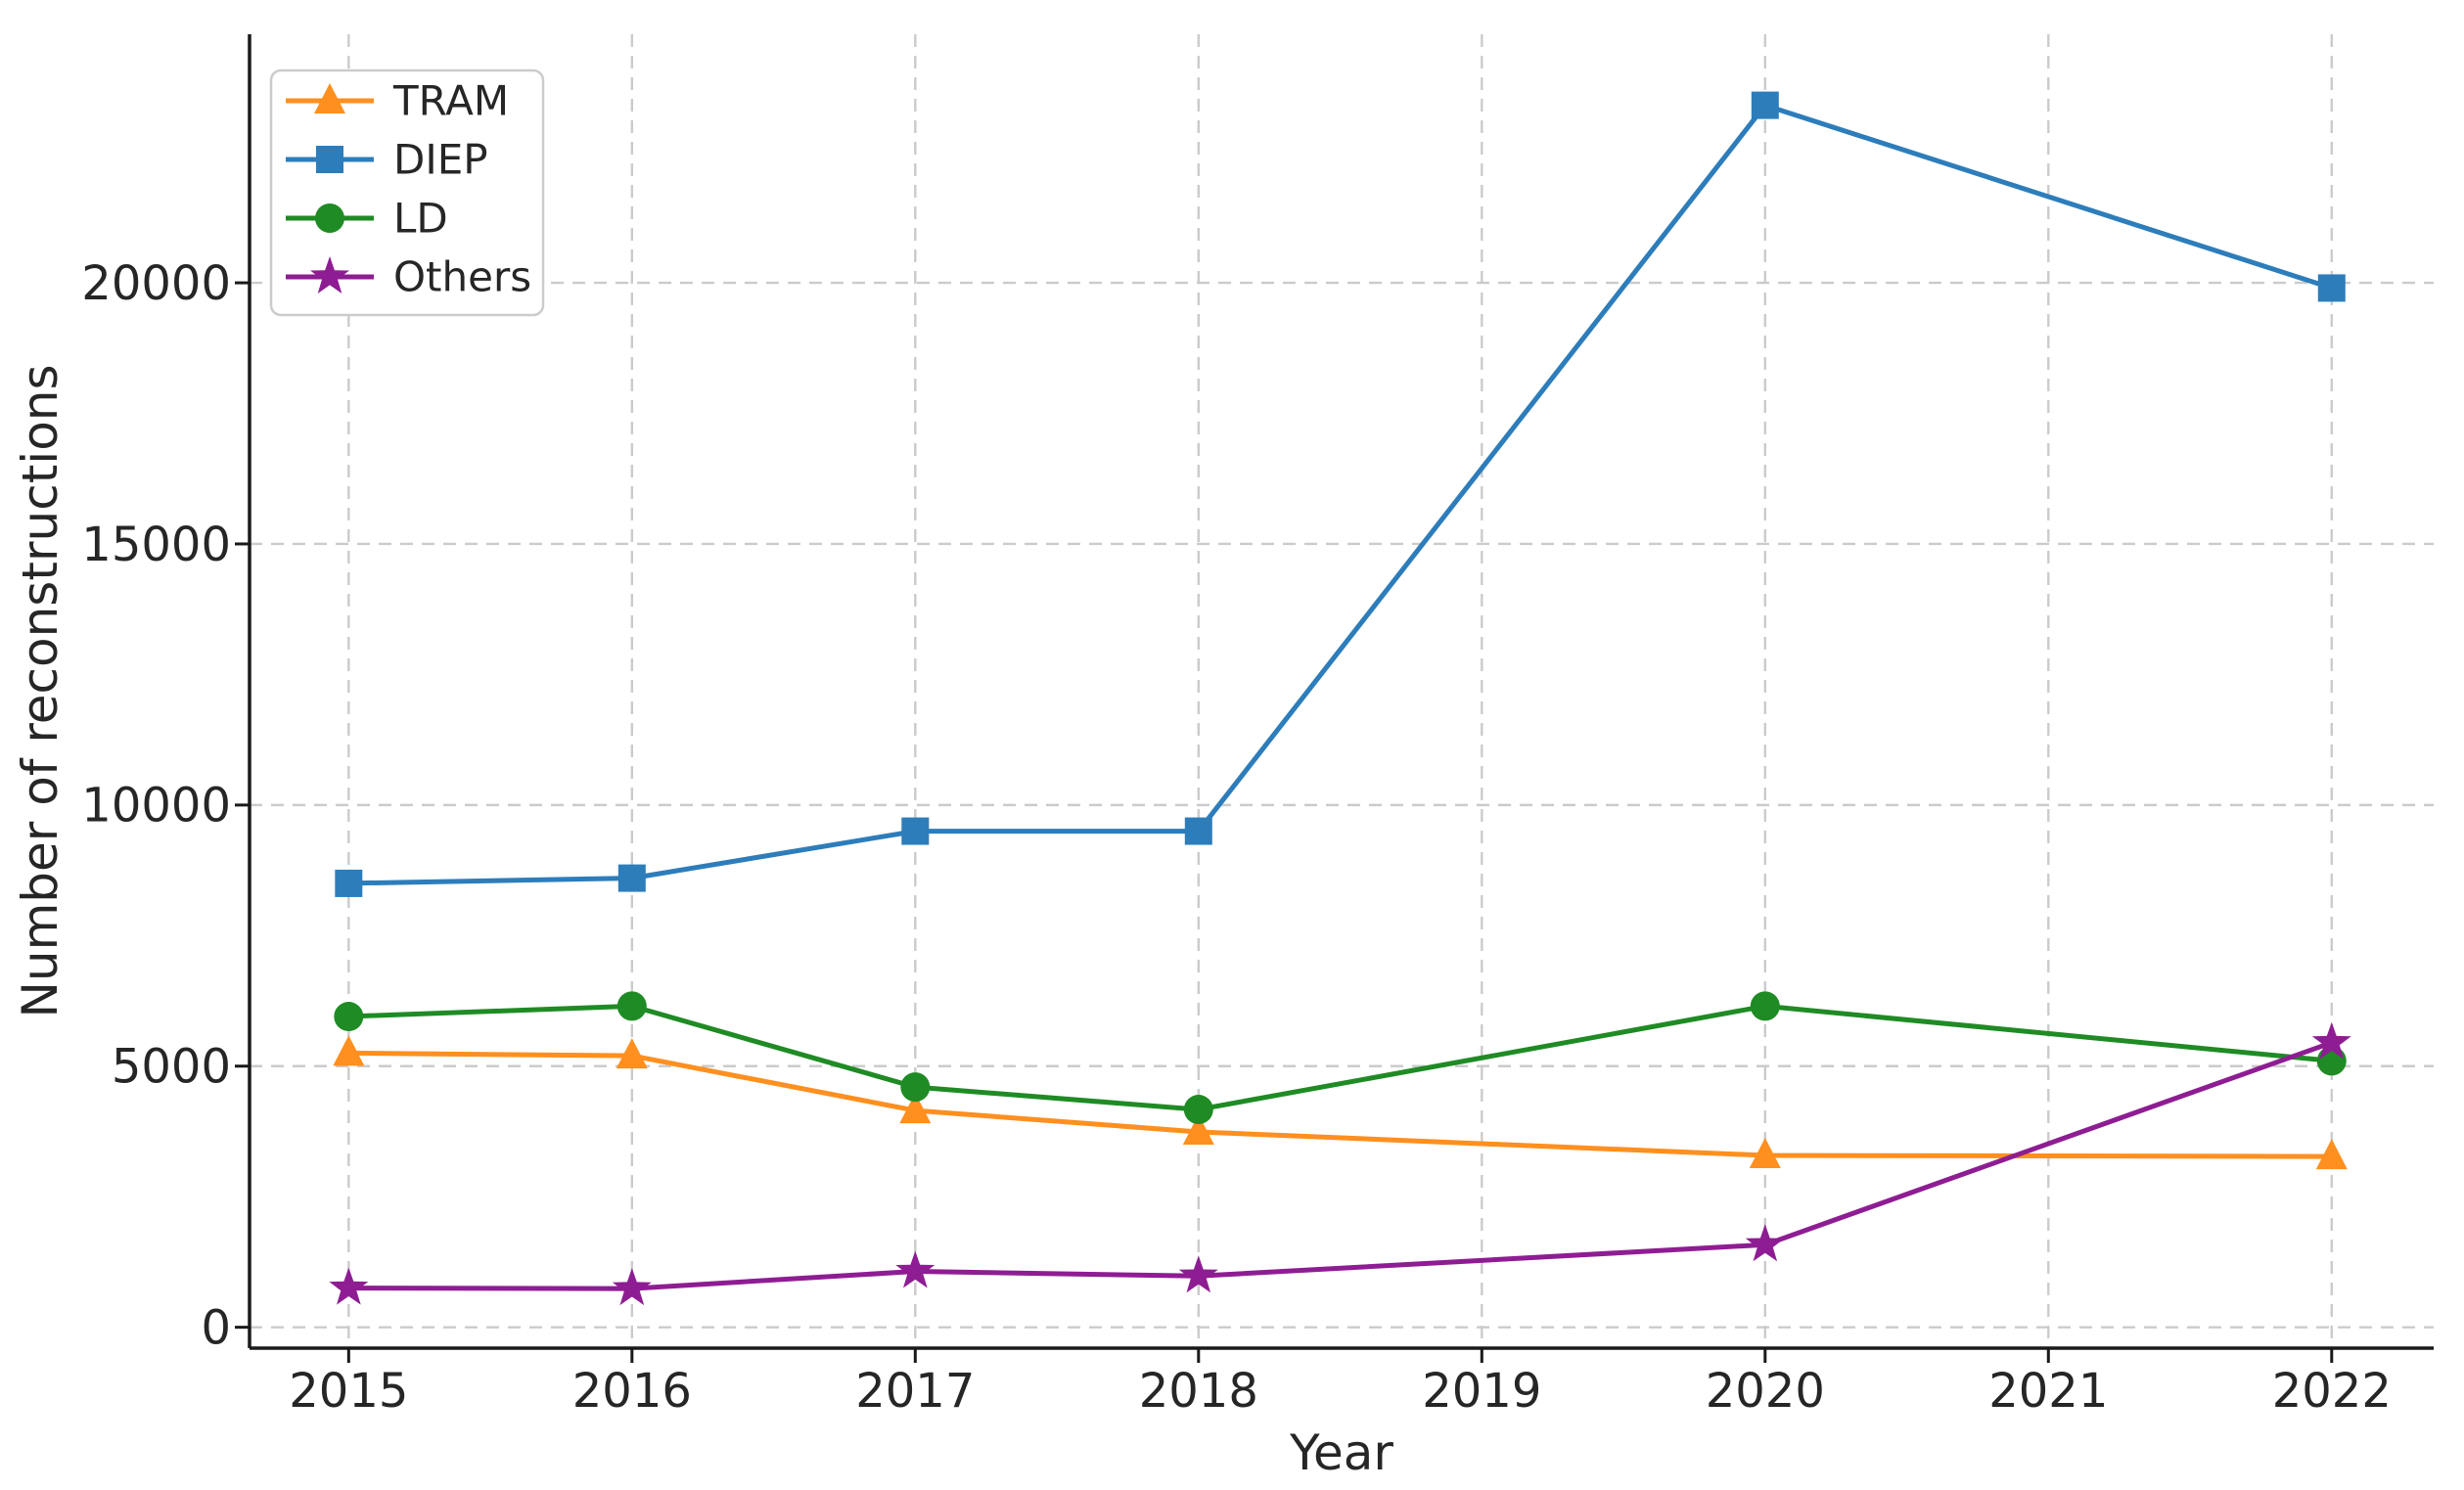  What do you see at coordinates (156, 545) in the screenshot?
I see `y-tick-label-15000: 15000` at bounding box center [156, 545].